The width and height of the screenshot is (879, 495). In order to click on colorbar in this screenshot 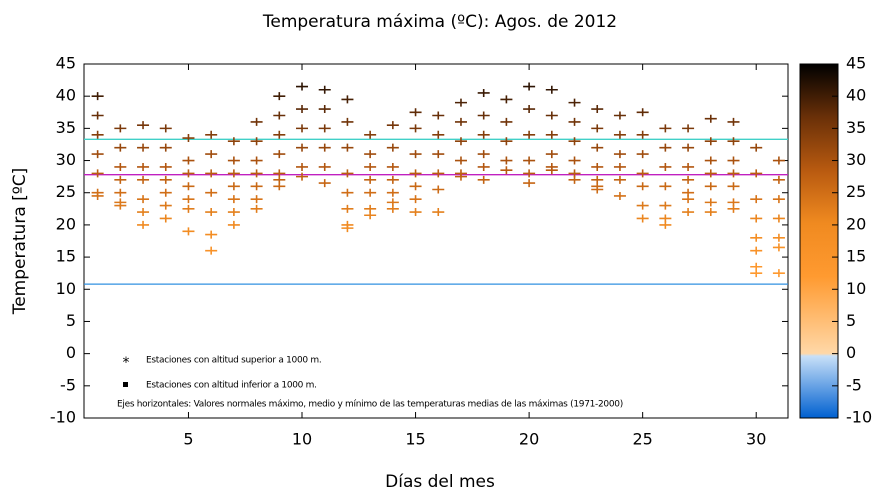, I will do `click(819, 241)`.